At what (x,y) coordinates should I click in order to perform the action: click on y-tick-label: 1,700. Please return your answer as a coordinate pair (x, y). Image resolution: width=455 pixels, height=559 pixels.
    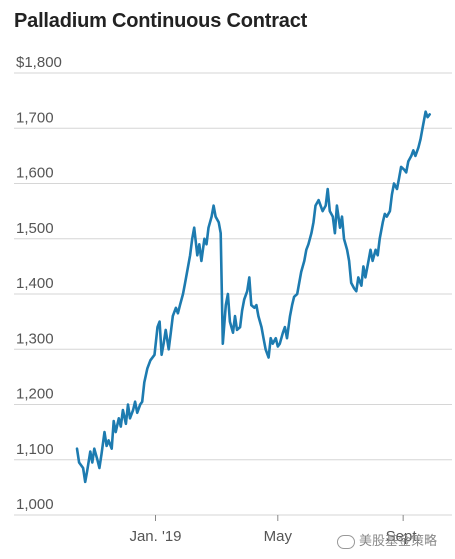
    Looking at the image, I should click on (35, 117).